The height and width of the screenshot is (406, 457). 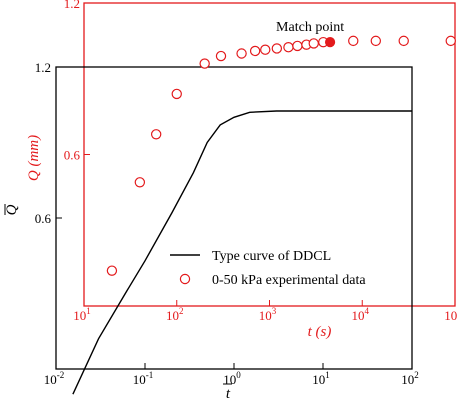 I want to click on secondary-x-tick-label: 10¹, so click(x=82, y=314).